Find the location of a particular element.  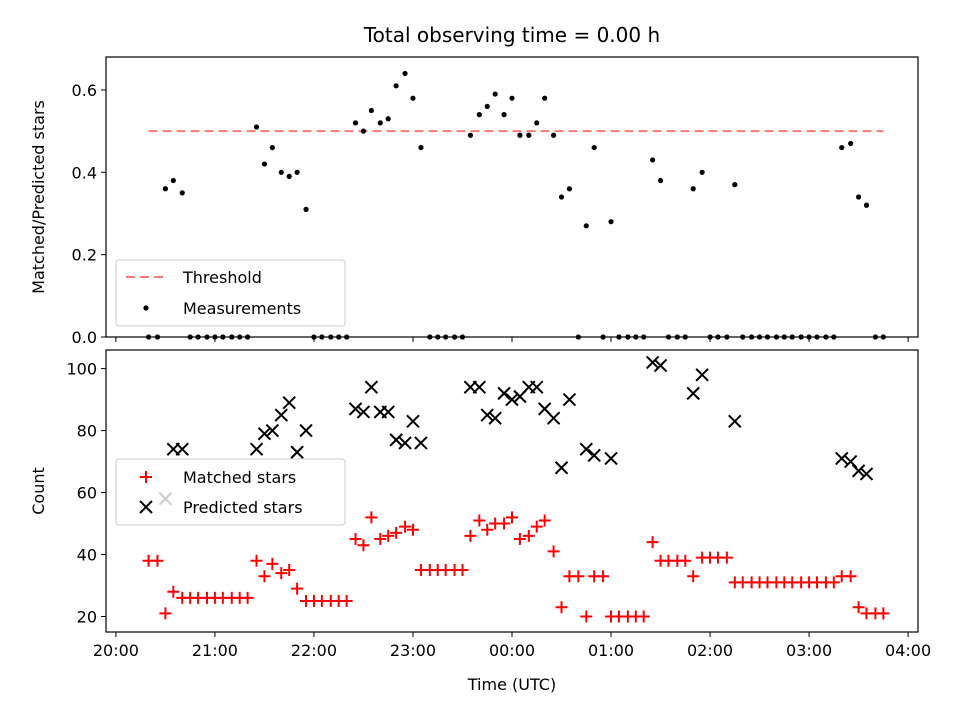

y-tick-label: 80 is located at coordinates (87, 431).